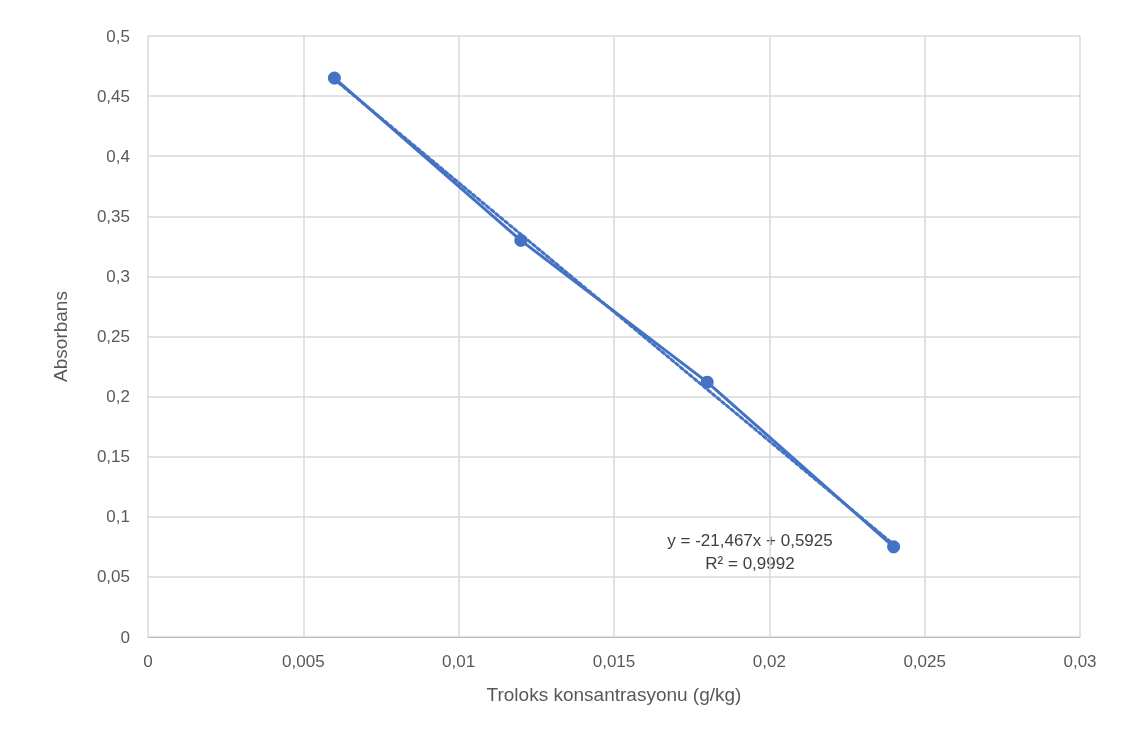 The width and height of the screenshot is (1128, 751). What do you see at coordinates (614, 694) in the screenshot?
I see `x-axis-title: Troloks konsantrasyonu (g/kg)` at bounding box center [614, 694].